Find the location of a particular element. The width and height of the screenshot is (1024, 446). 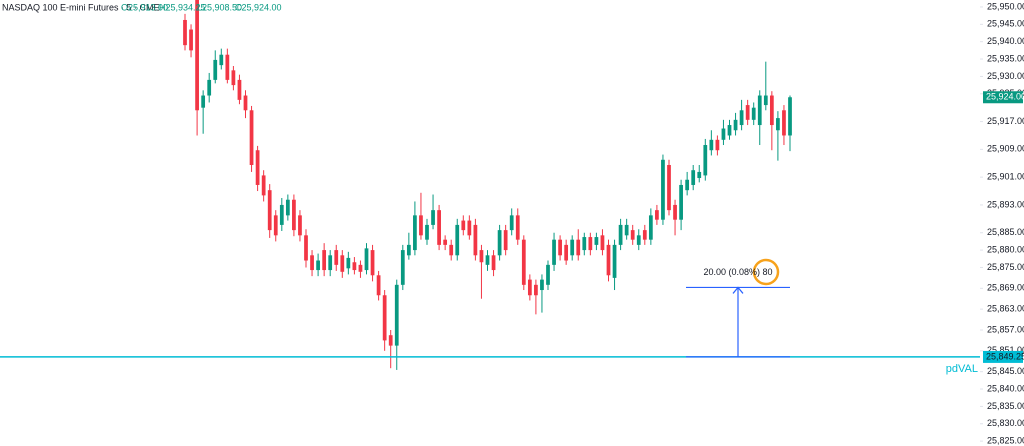

y-tick-label: 25,840.00 is located at coordinates (1005, 388).